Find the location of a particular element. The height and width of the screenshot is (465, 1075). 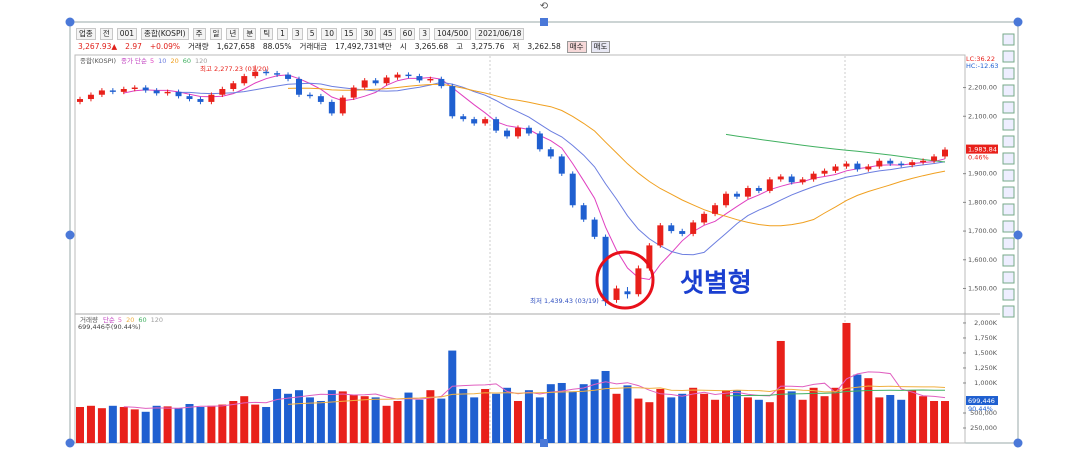

legend-entry: 20 is located at coordinates (174, 61).